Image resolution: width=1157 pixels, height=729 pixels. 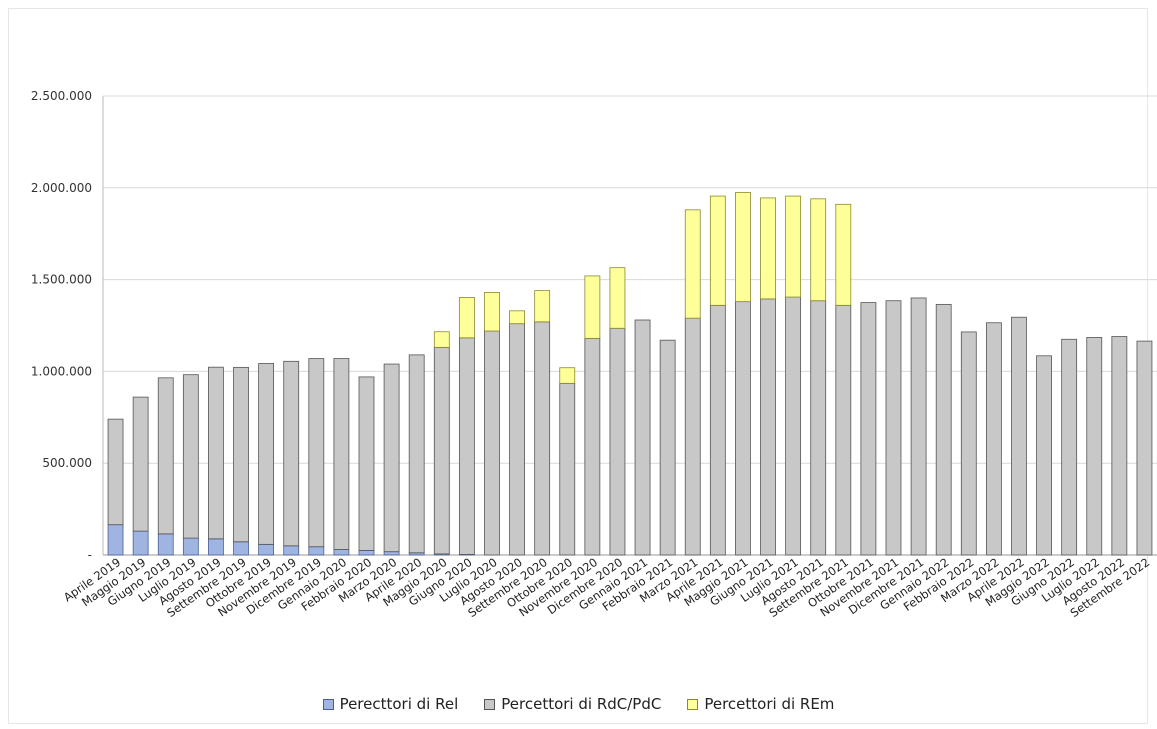 What do you see at coordinates (61, 188) in the screenshot?
I see `y-tick-label: 2.000.000` at bounding box center [61, 188].